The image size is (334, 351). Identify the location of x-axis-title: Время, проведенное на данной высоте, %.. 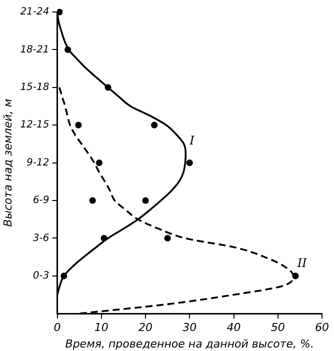
(189, 343).